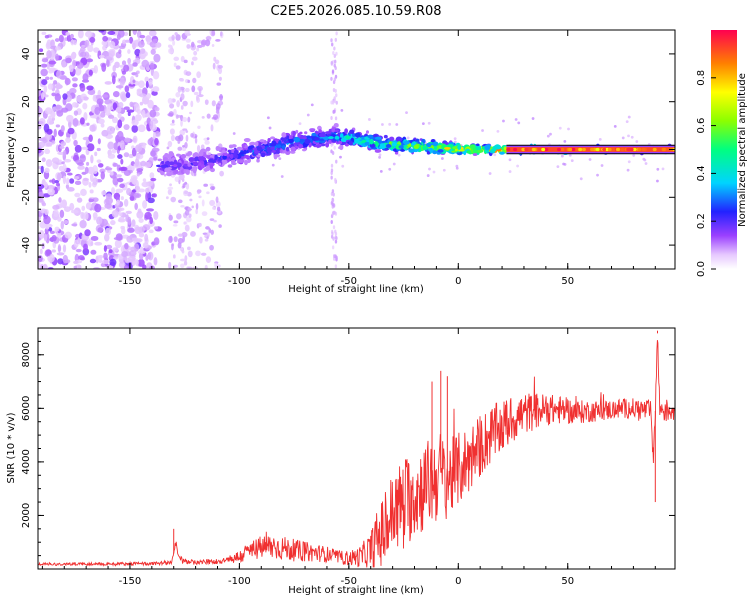  What do you see at coordinates (724, 149) in the screenshot?
I see `colorbar-gradient` at bounding box center [724, 149].